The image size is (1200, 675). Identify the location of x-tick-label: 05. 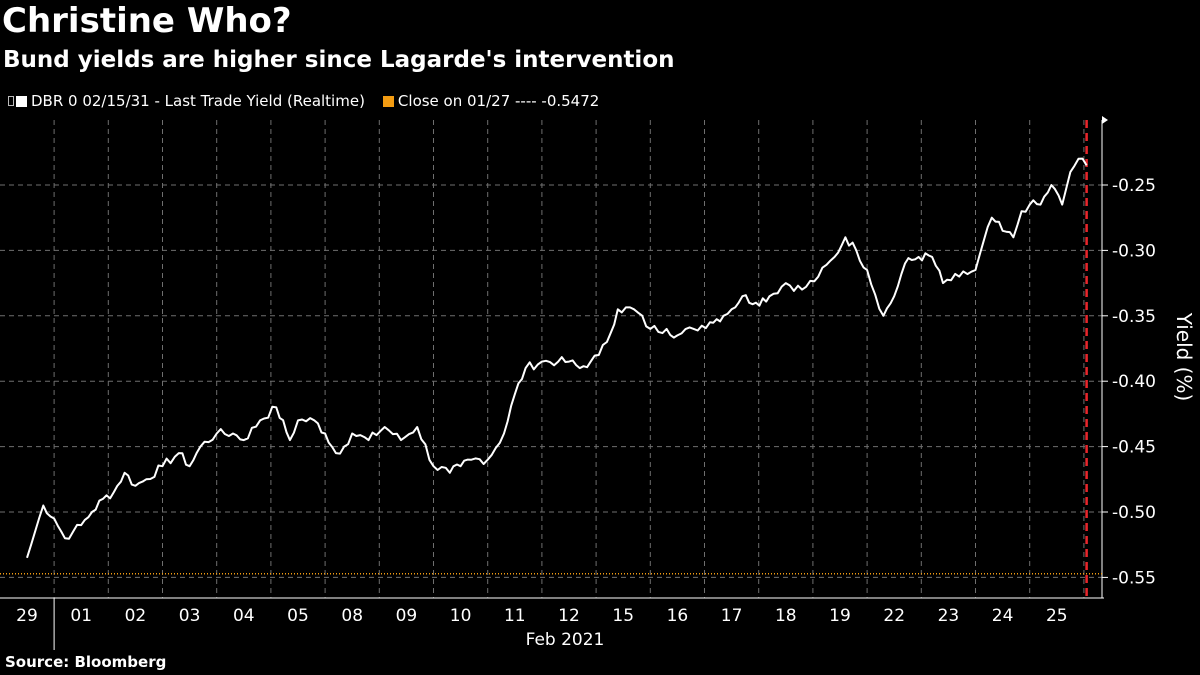
(298, 616).